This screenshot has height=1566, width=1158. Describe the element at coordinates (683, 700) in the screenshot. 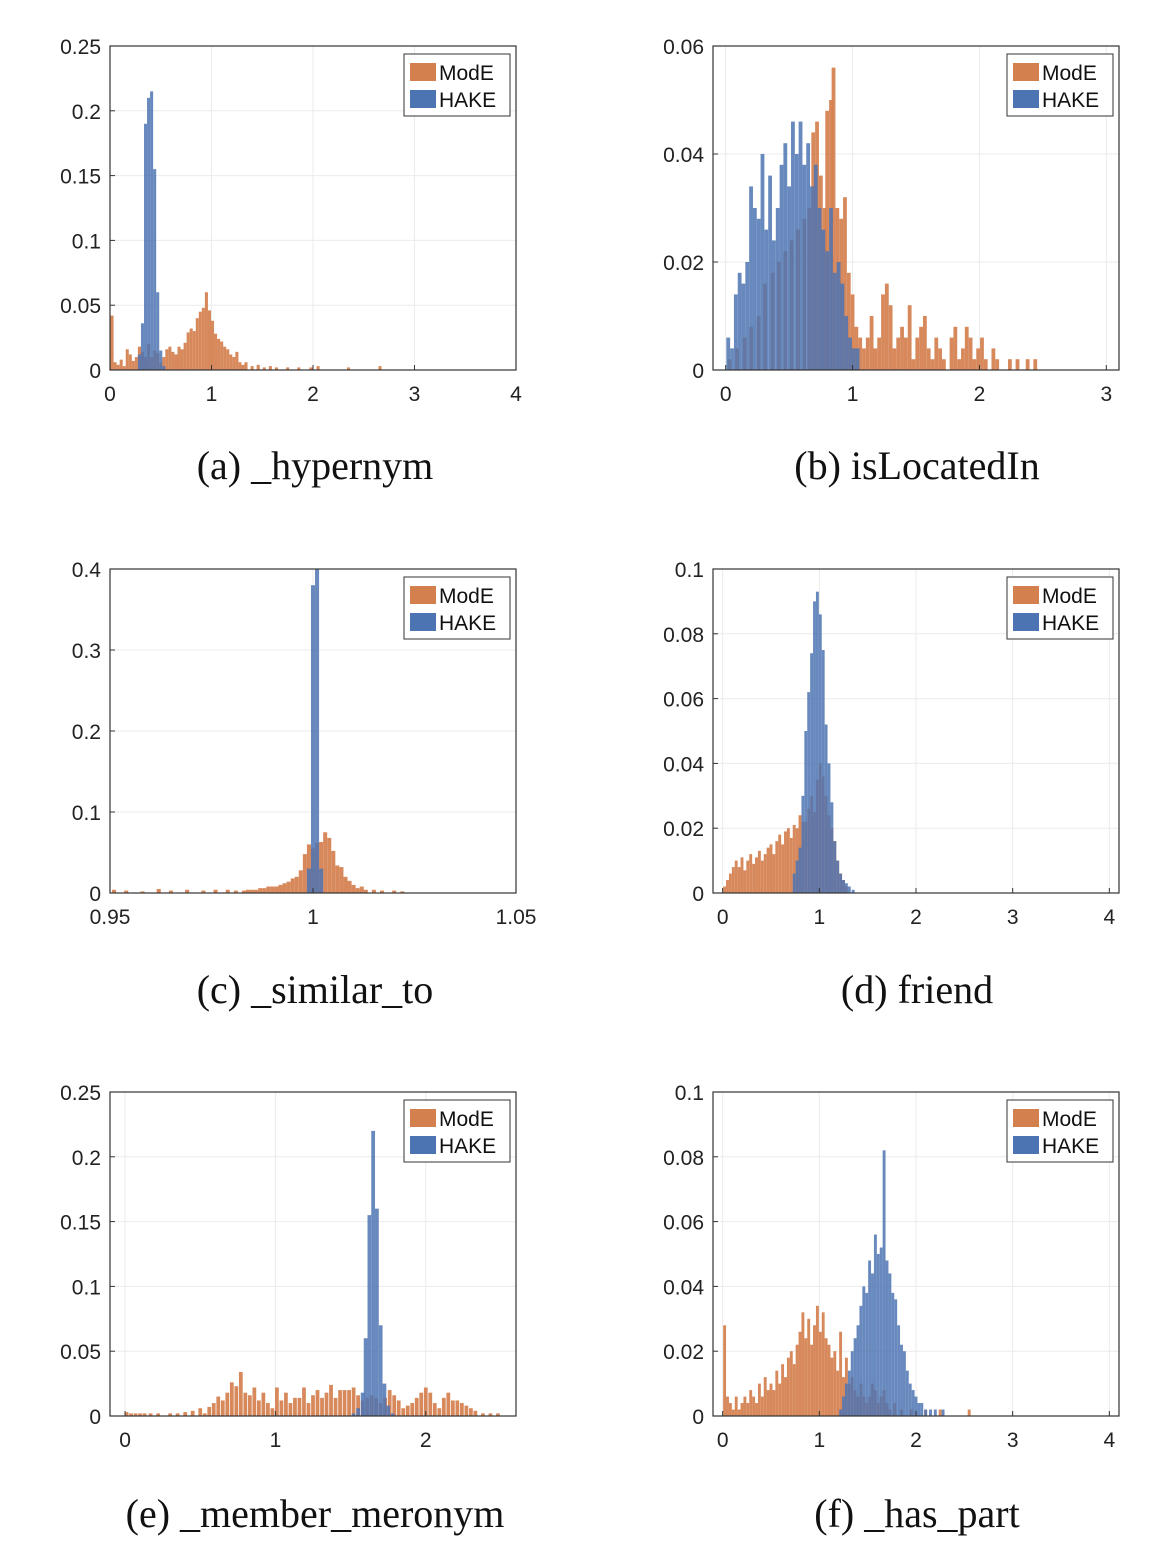

I see `y-tick-label: 0.06` at that location.